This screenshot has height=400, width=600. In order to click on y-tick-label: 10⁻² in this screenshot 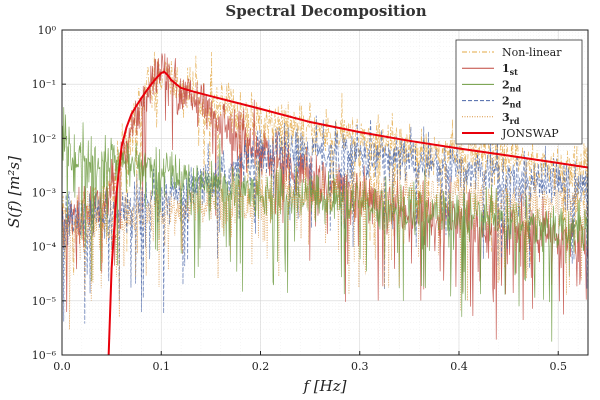, I will do `click(44, 138)`.